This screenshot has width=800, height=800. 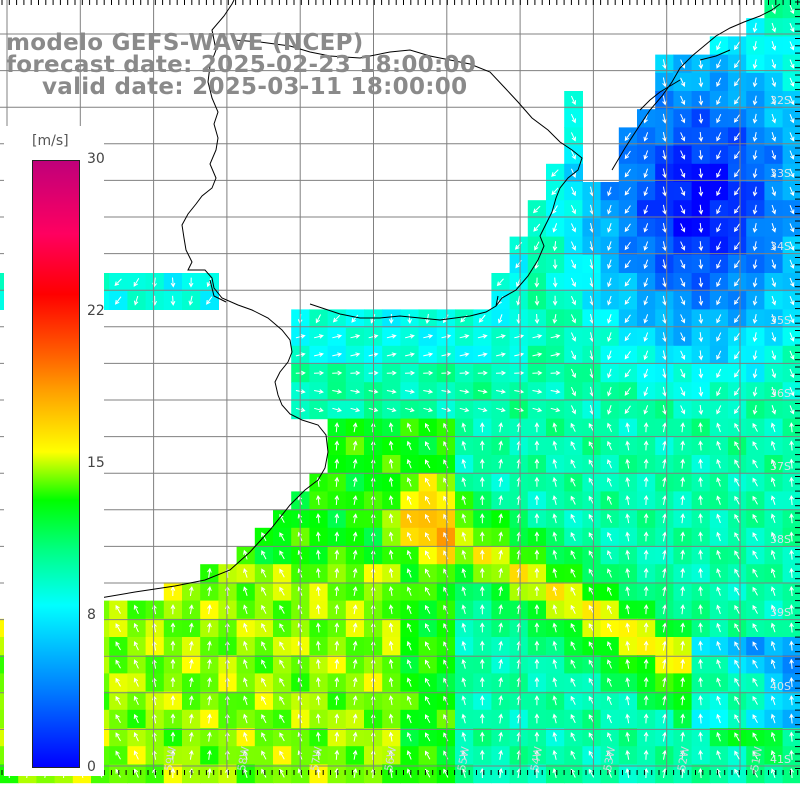 What do you see at coordinates (780, 393) in the screenshot?
I see `latitude-label: 36S` at bounding box center [780, 393].